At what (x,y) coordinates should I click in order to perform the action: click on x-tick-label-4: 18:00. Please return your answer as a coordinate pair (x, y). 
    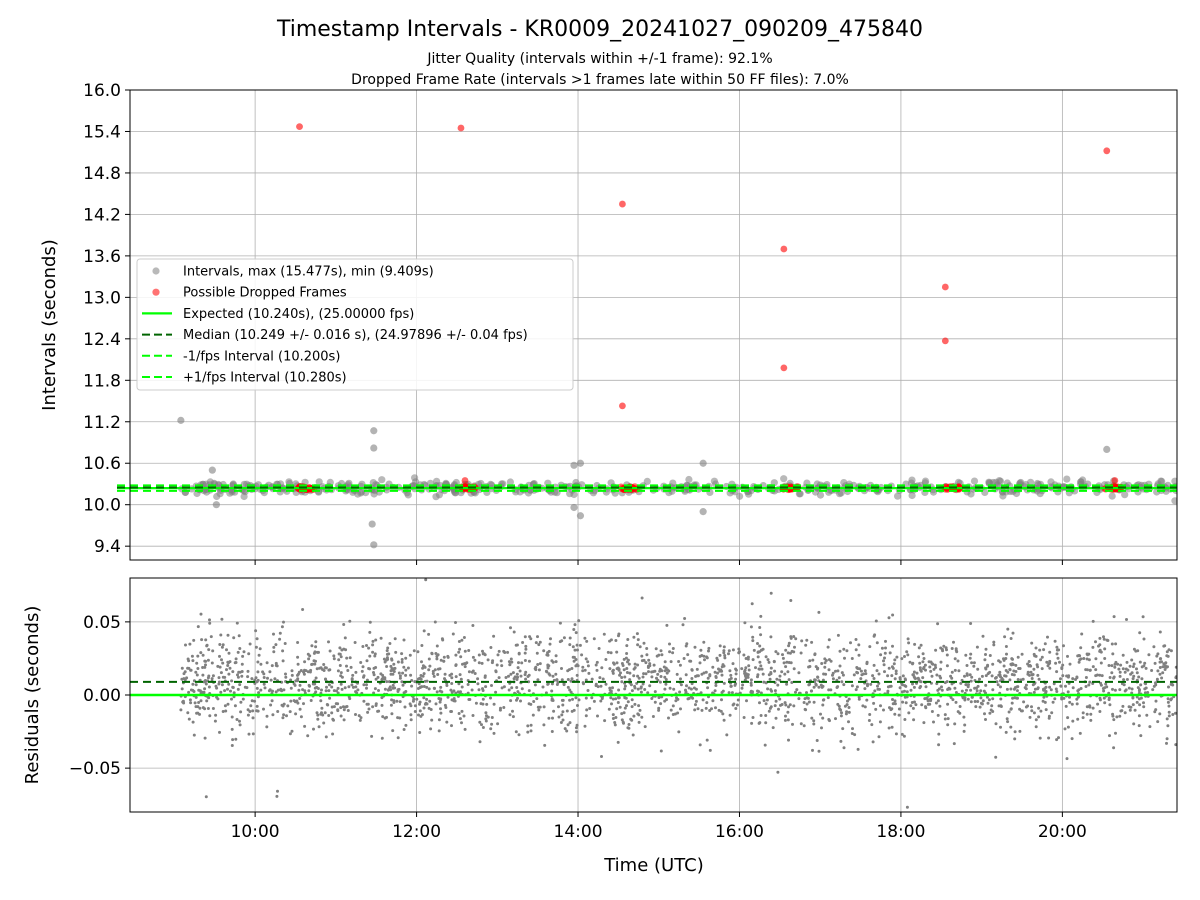
    Looking at the image, I should click on (900, 832).